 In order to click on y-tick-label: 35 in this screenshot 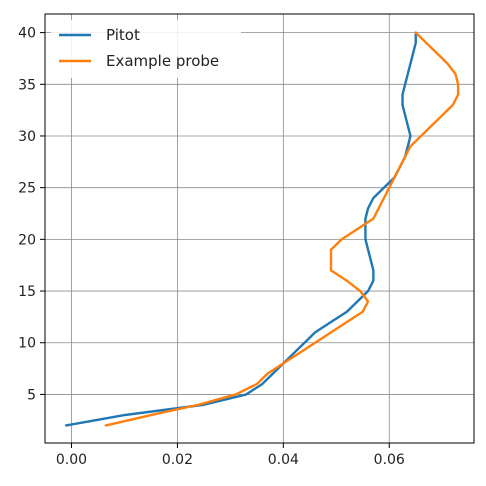, I will do `click(27, 85)`.